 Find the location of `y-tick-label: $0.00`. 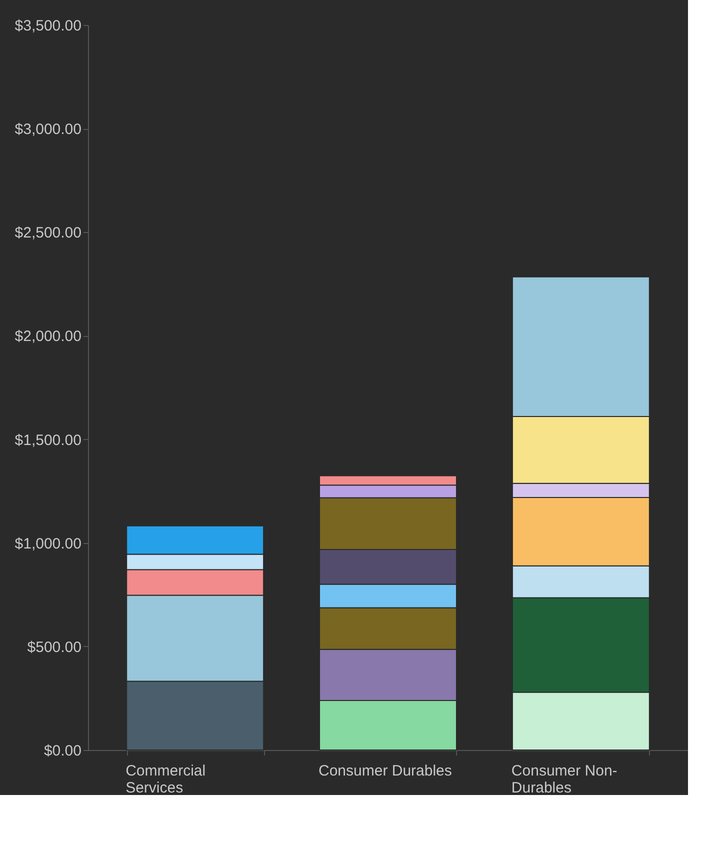

y-tick-label: $0.00 is located at coordinates (63, 751).